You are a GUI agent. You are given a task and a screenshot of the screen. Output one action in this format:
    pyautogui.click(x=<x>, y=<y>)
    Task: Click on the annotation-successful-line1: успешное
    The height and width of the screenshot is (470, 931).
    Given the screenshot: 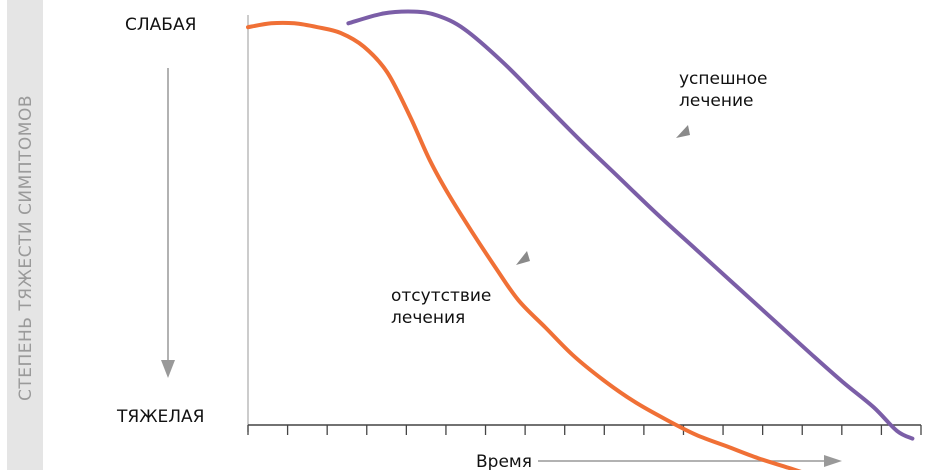 What is the action you would take?
    pyautogui.click(x=723, y=79)
    